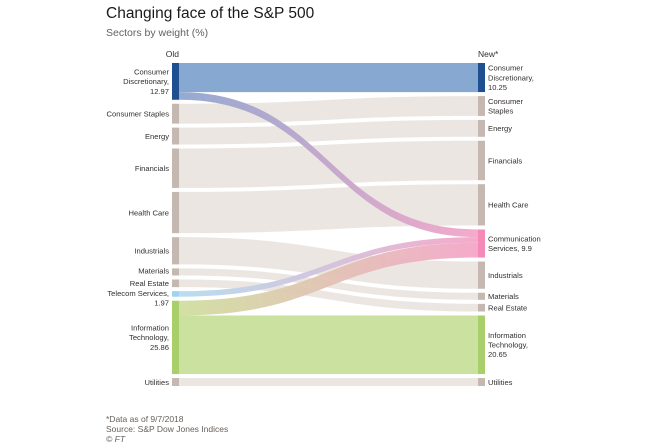 The height and width of the screenshot is (448, 660). What do you see at coordinates (481, 345) in the screenshot?
I see `right-node-it` at bounding box center [481, 345].